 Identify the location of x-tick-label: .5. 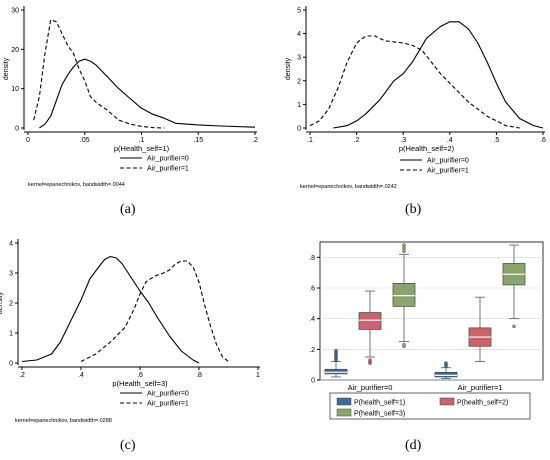
(496, 140).